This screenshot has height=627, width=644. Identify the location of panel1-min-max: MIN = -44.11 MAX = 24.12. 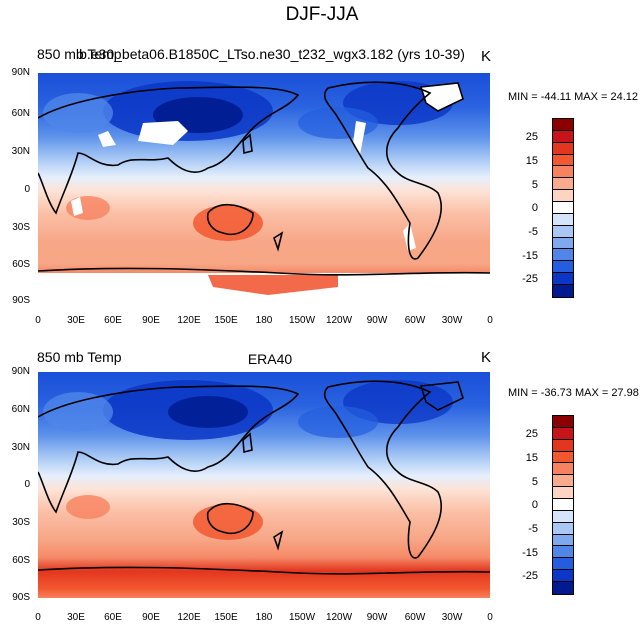
(573, 97).